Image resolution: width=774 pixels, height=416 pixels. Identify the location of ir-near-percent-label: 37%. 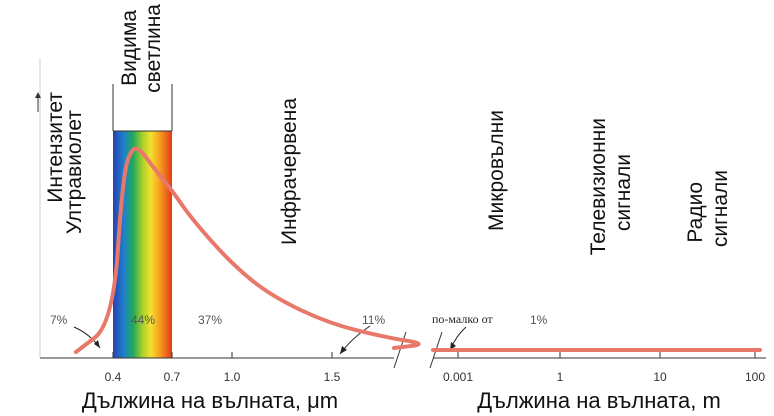
(210, 320).